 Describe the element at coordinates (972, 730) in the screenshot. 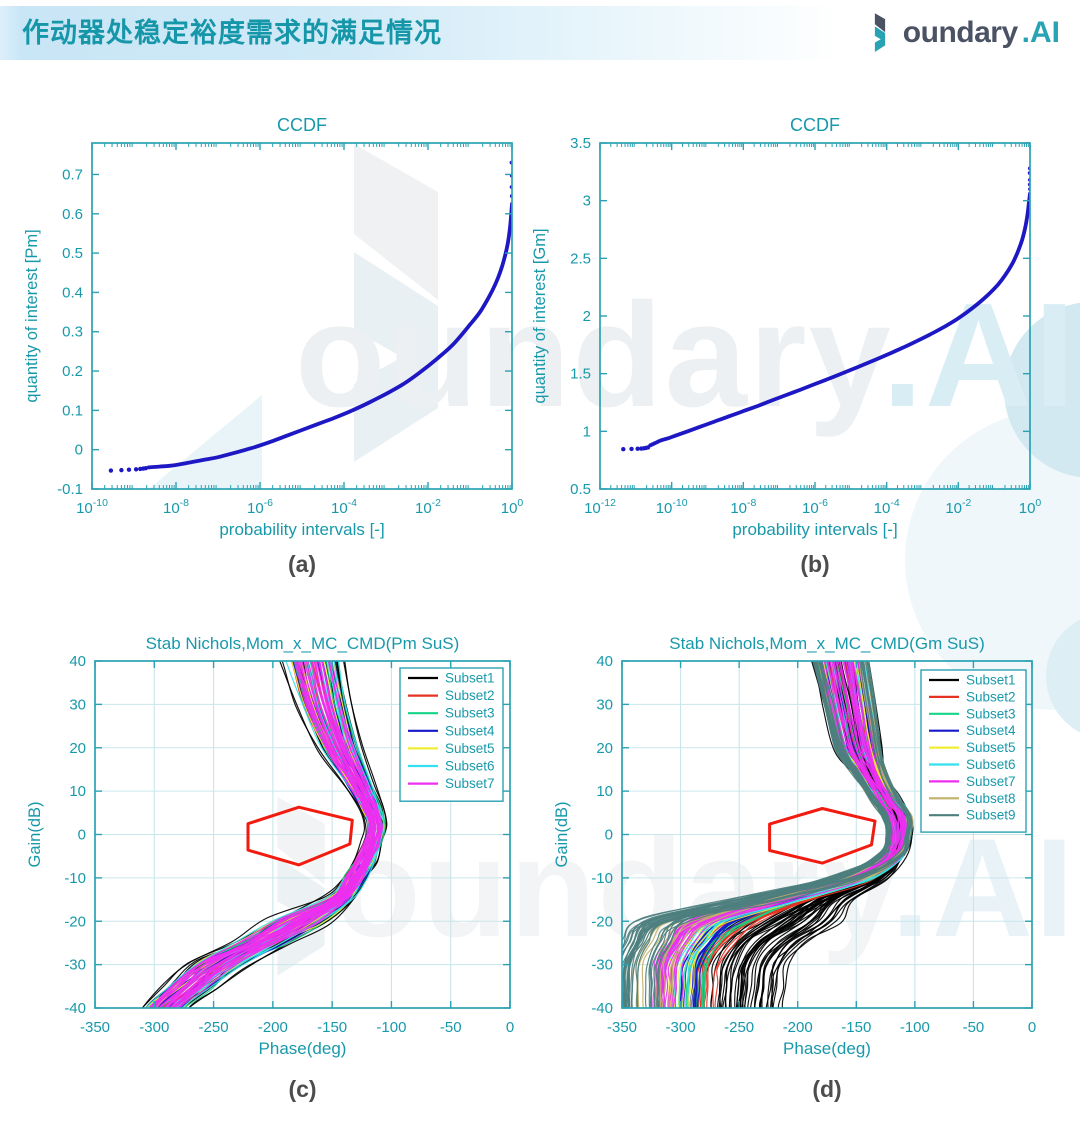

I see `legend-item: Subset4` at that location.